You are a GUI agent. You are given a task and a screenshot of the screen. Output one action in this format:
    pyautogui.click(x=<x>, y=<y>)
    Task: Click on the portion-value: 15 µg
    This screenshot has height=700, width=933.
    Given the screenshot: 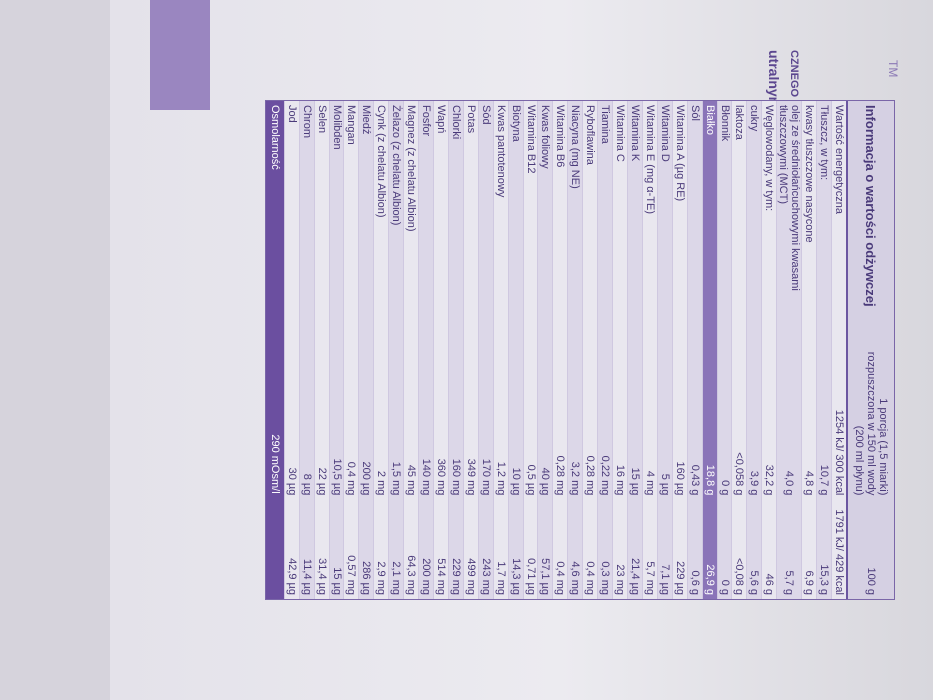 What is the action you would take?
    pyautogui.click(x=634, y=481)
    